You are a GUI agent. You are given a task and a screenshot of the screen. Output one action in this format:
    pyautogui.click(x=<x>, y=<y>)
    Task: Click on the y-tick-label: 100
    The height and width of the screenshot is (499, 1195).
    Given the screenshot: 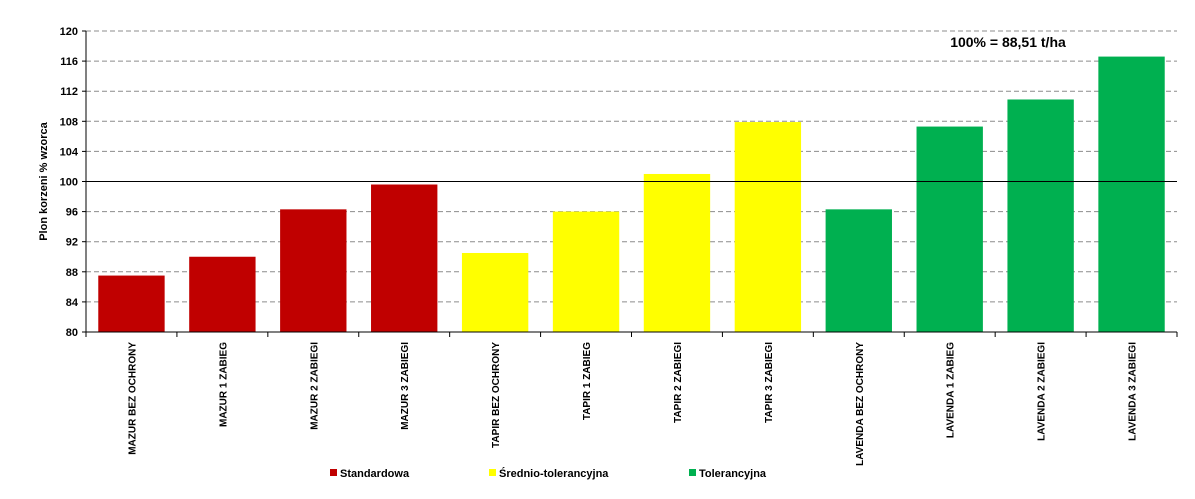 What is the action you would take?
    pyautogui.click(x=69, y=183)
    